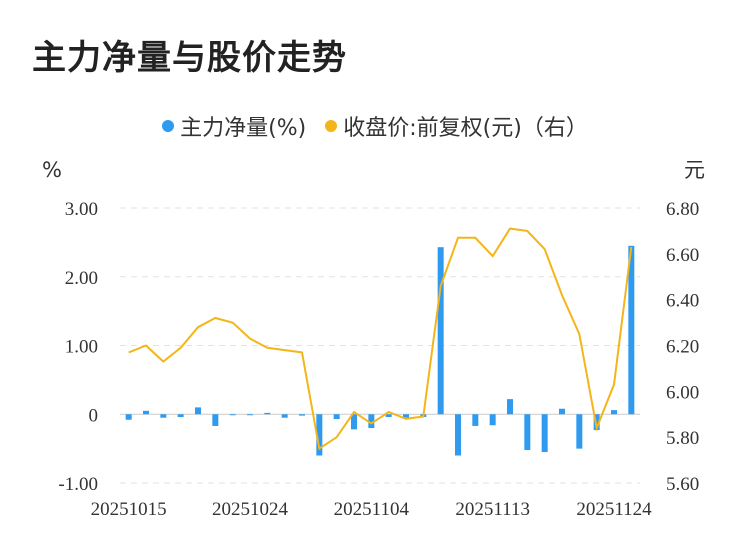 The image size is (750, 558). Describe the element at coordinates (682, 484) in the screenshot. I see `right-tick-label: 5.60` at that location.